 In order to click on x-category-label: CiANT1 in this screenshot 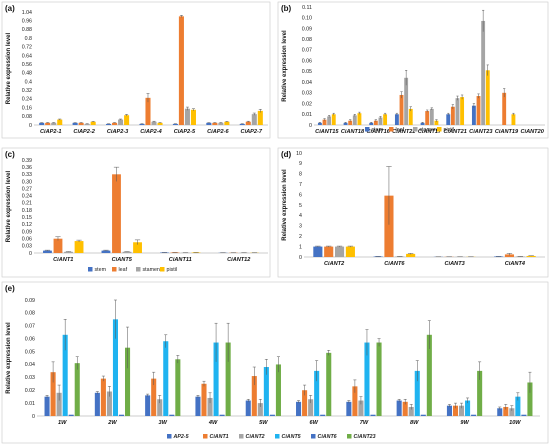, I will do `click(63, 260)`.